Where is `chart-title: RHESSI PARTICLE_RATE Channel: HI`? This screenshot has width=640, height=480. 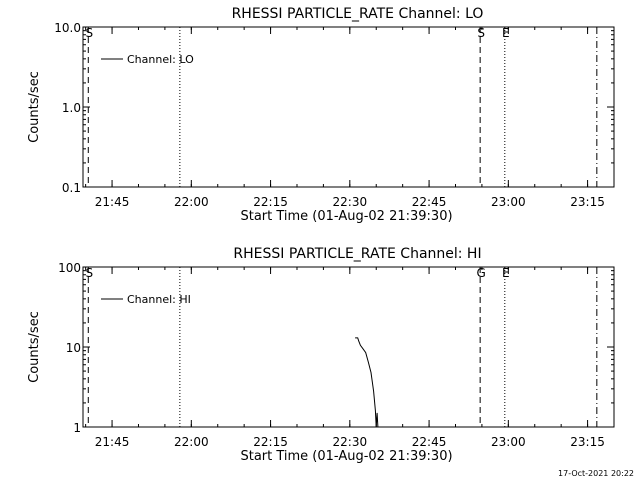
chart-title: RHESSI PARTICLE_RATE Channel: HI is located at coordinates (357, 254).